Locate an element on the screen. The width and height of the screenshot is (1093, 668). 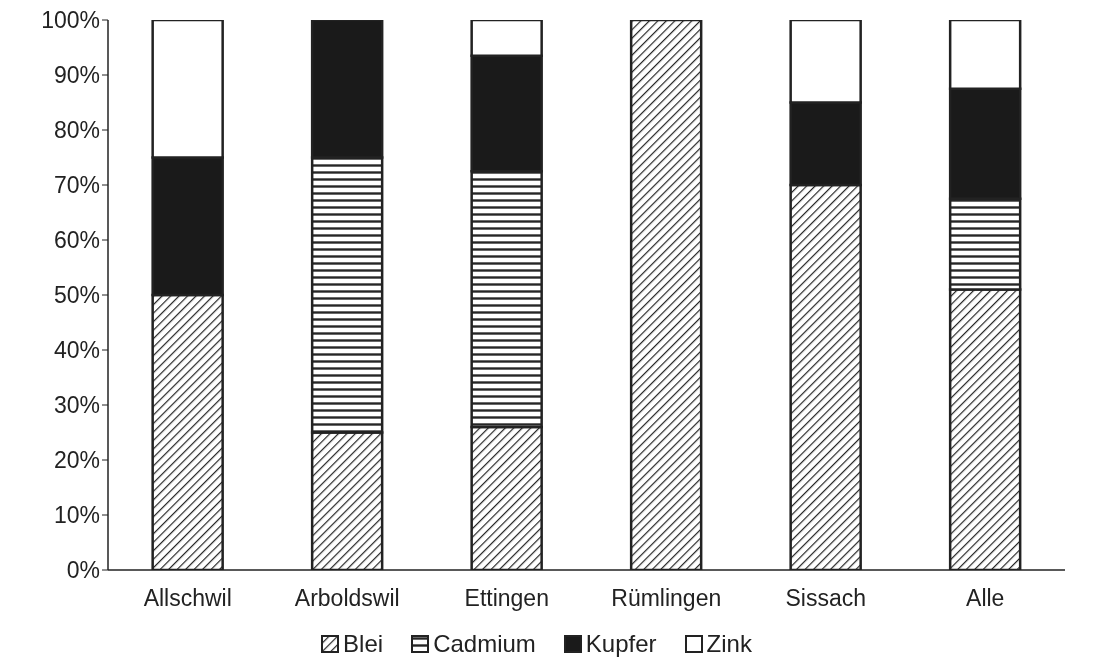
y-tick-label: 40% is located at coordinates (76, 350).